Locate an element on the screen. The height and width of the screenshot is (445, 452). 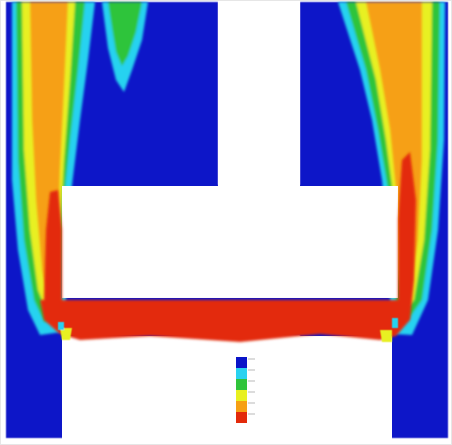
center-plume-green is located at coordinates (125, 34).